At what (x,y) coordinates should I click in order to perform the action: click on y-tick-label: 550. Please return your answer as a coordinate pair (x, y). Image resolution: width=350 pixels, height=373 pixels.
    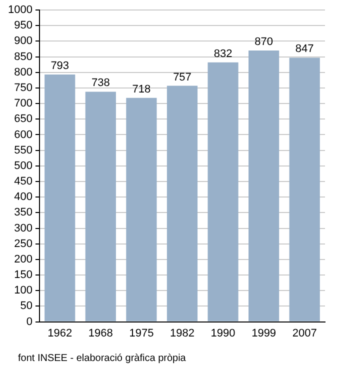
    Looking at the image, I should click on (23, 150).